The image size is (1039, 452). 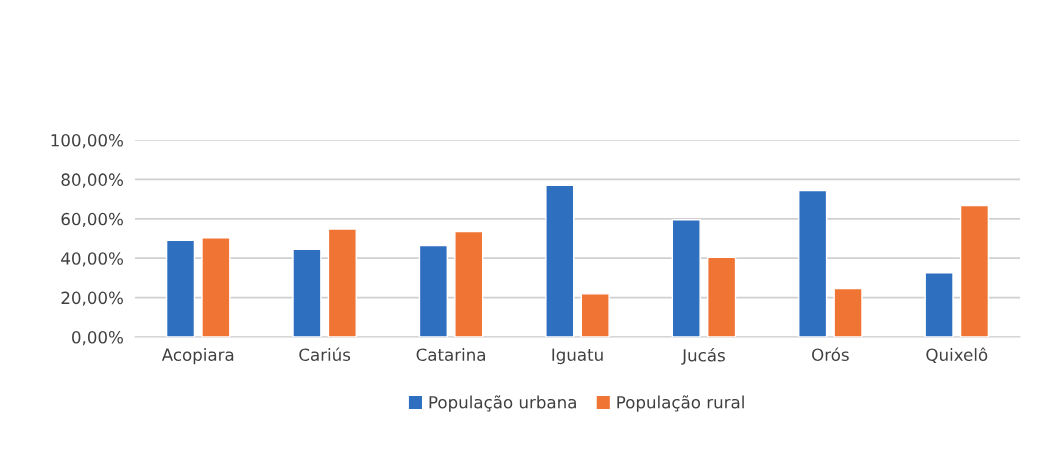 I want to click on x-tick-label: Acopiara, so click(x=197, y=356).